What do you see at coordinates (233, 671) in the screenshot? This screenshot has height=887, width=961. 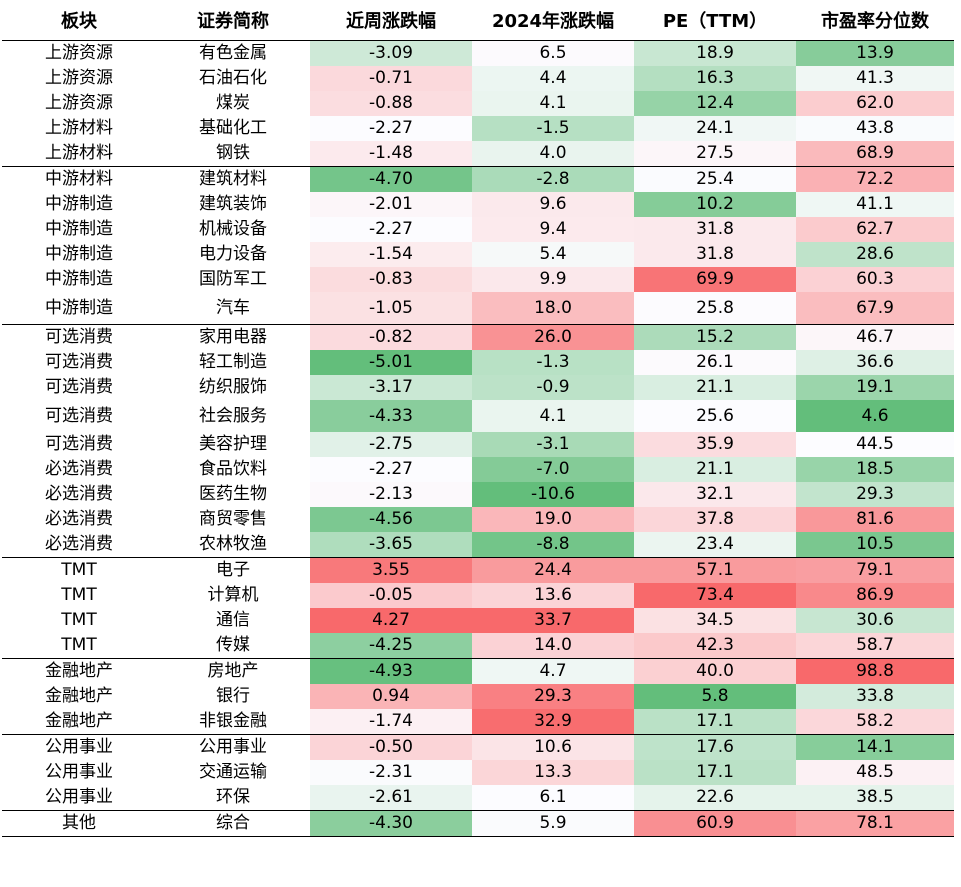 I see `security-name-cell: 房地产` at bounding box center [233, 671].